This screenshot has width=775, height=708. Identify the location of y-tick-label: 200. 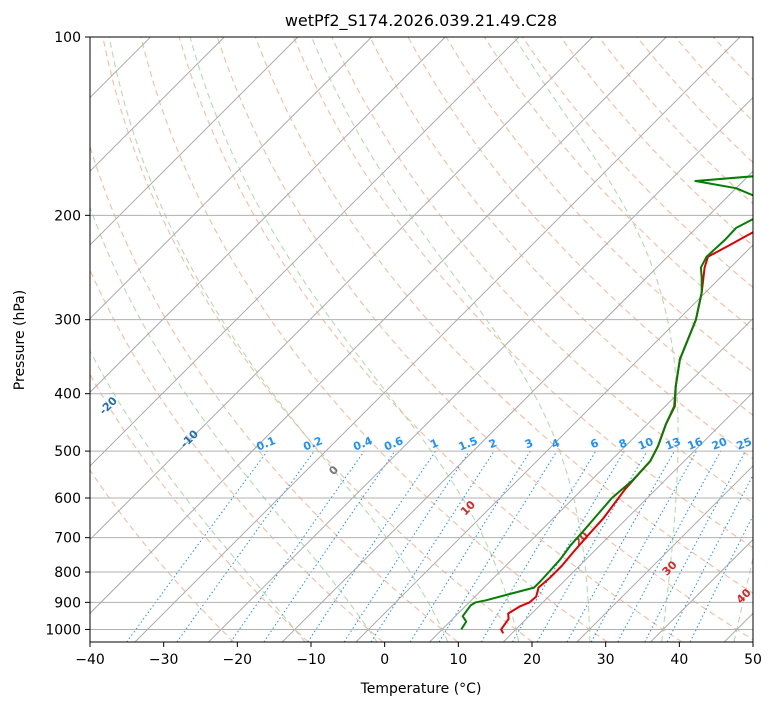
(67, 216).